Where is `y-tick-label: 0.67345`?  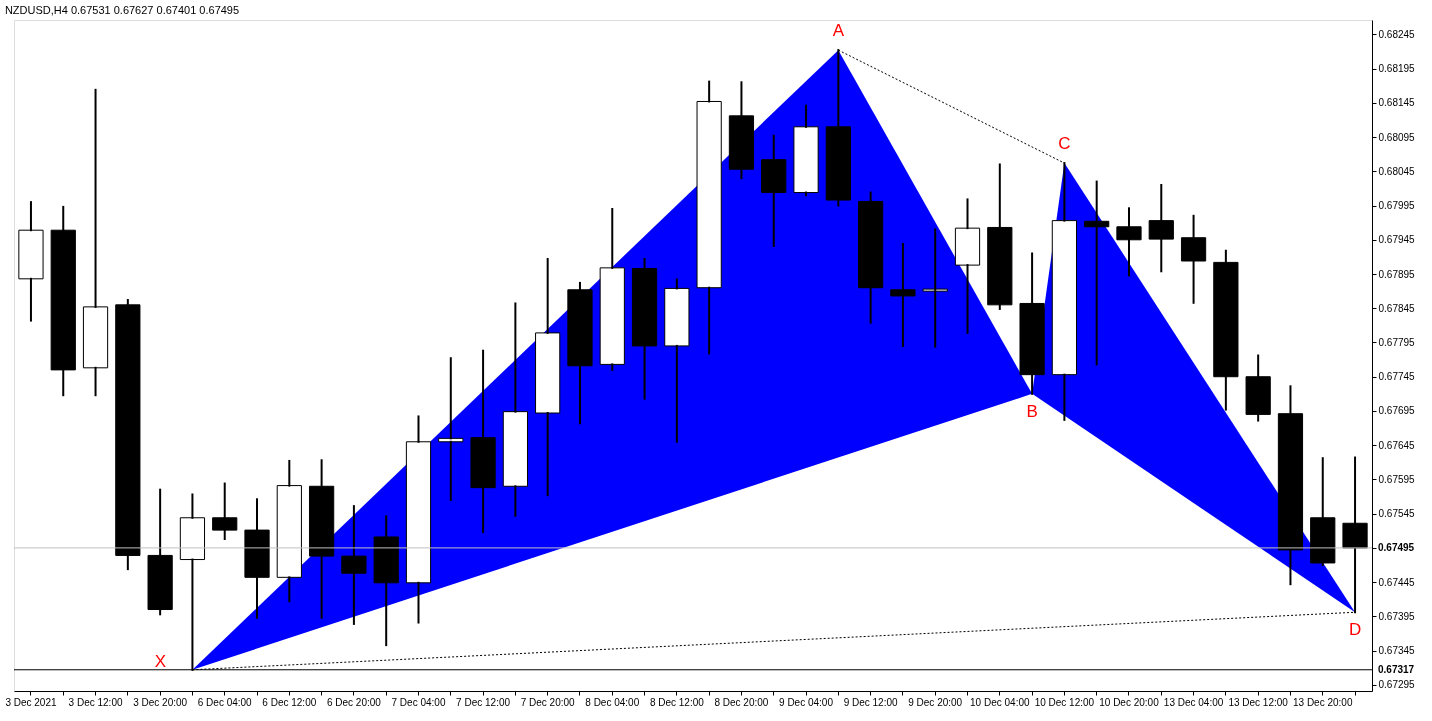 y-tick-label: 0.67345 is located at coordinates (1397, 651).